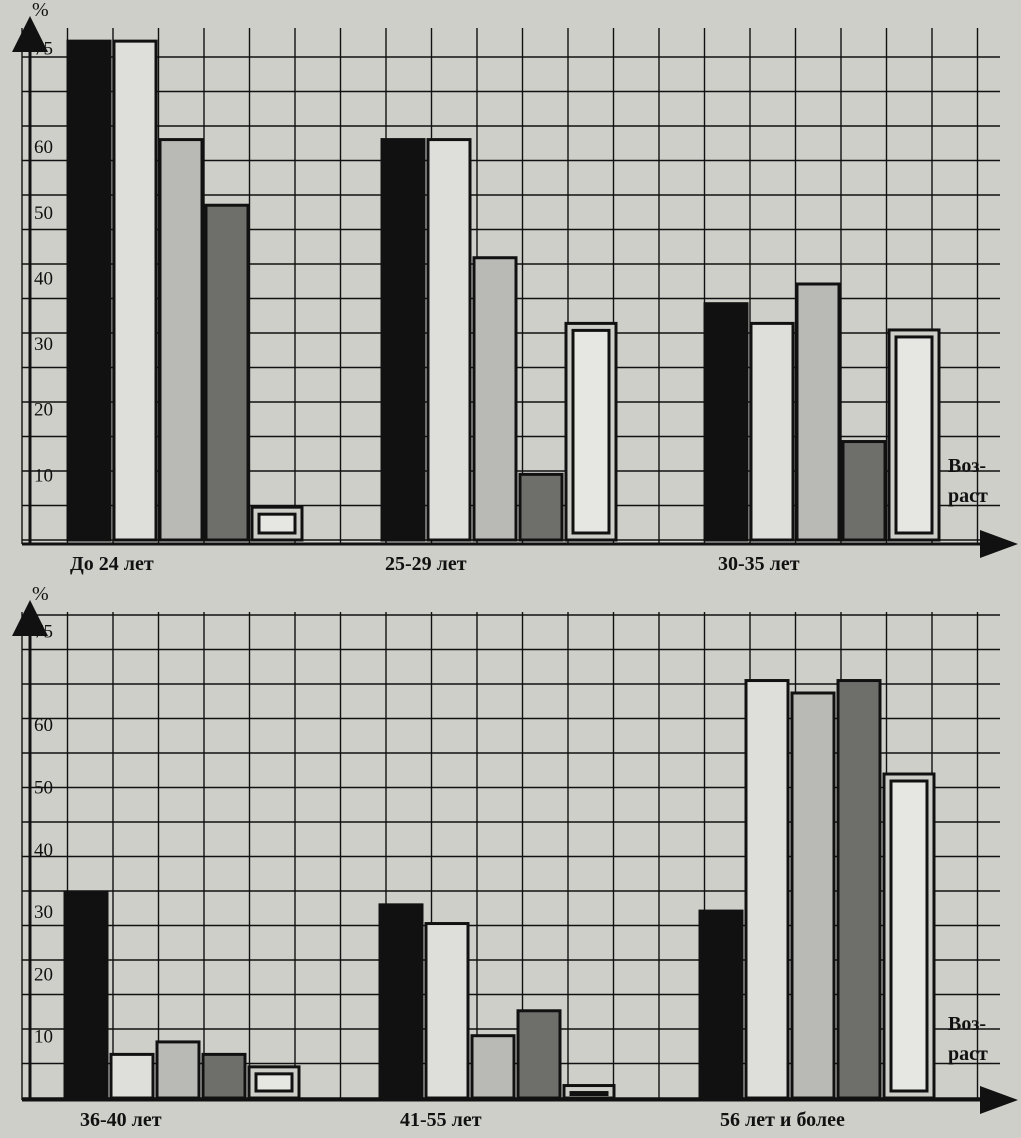 The image size is (1021, 1138). What do you see at coordinates (112, 564) in the screenshot?
I see `x-tick-label: До 24 лет` at bounding box center [112, 564].